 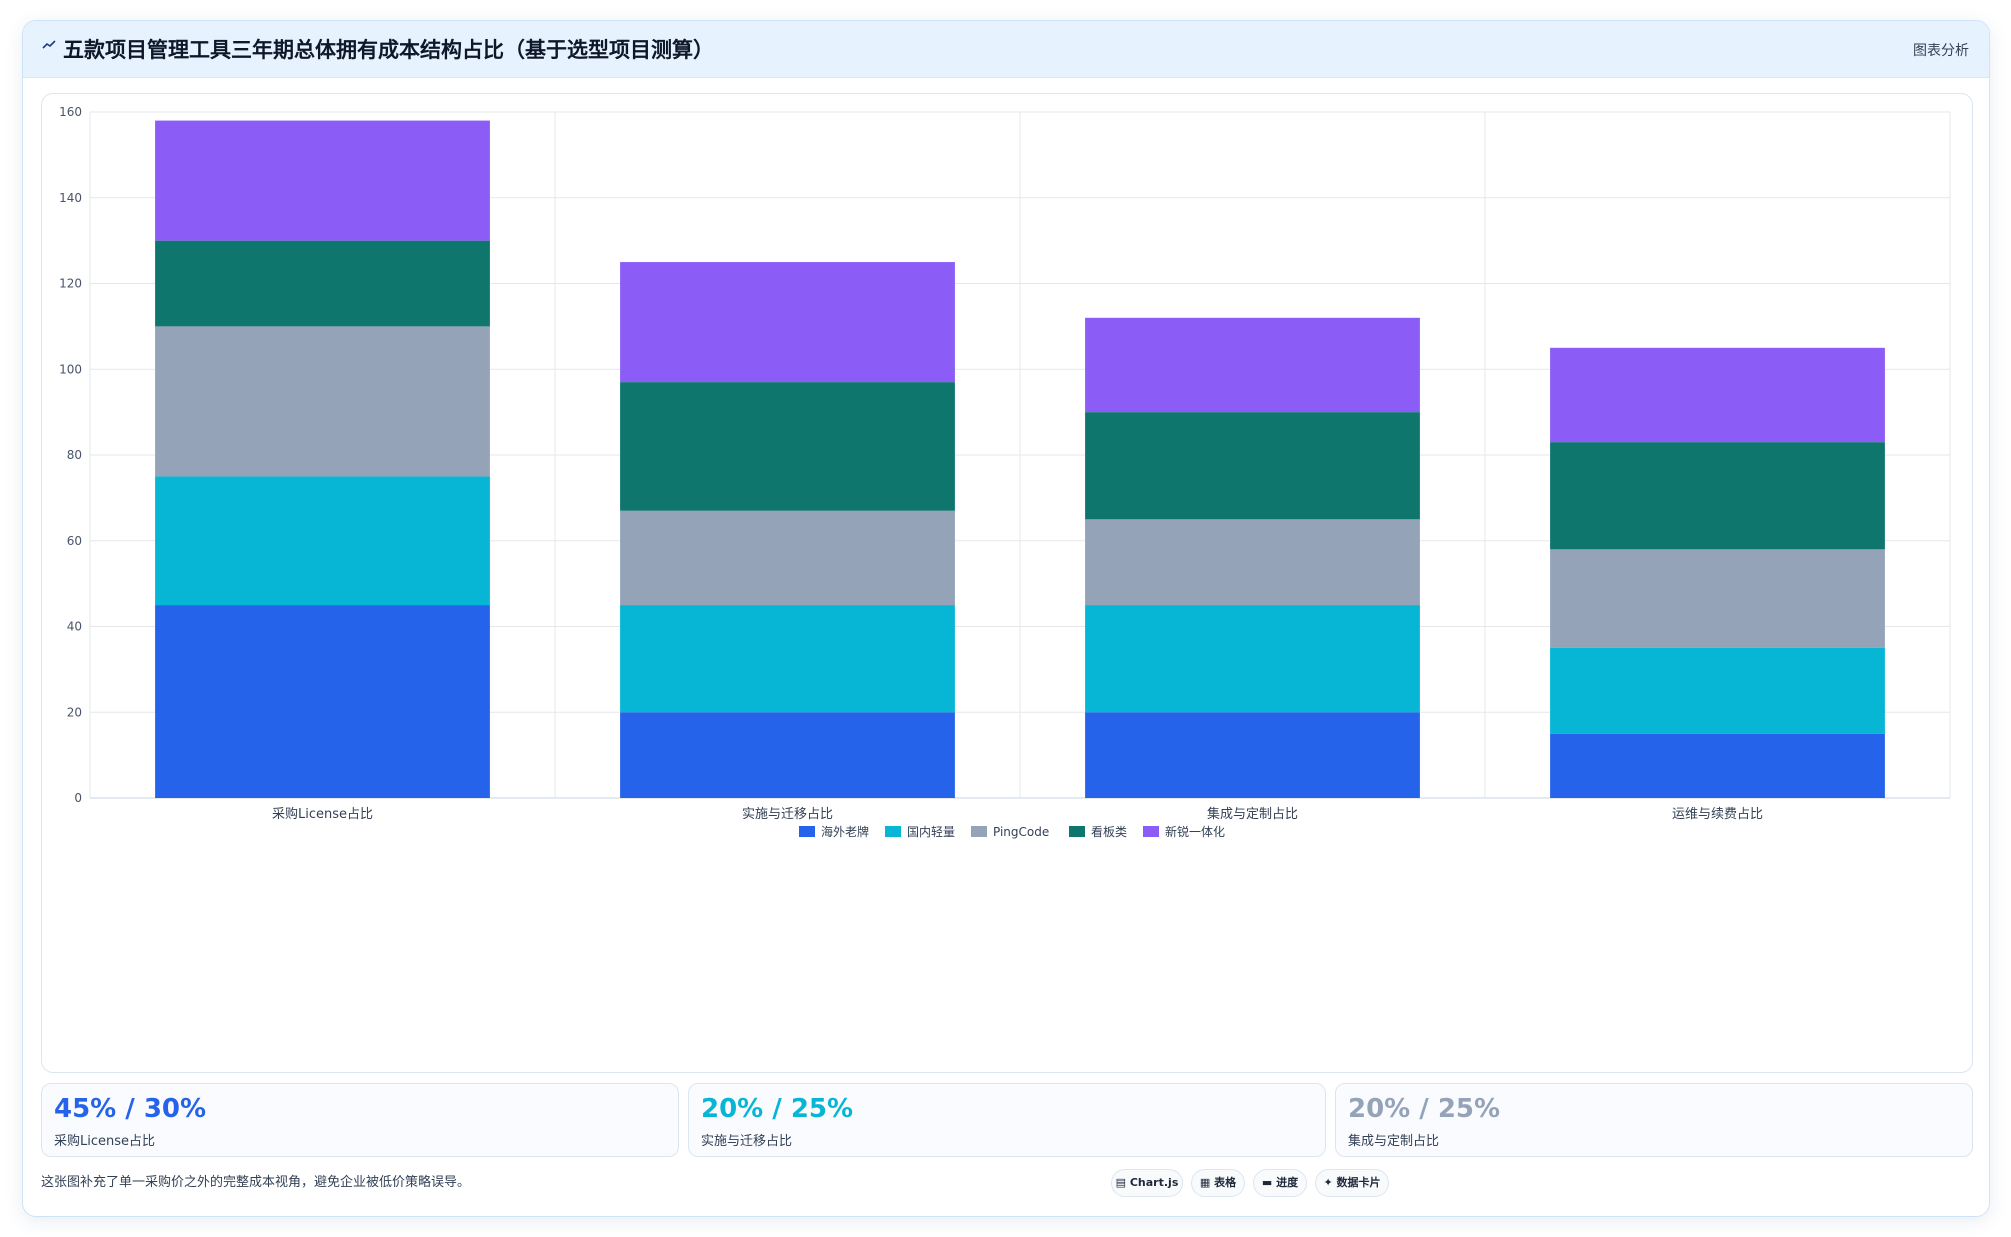 I want to click on footnote: 这张图补充了单一采购价之外的完整成本视角，避免企业被低价策略误导。, so click(x=256, y=1182).